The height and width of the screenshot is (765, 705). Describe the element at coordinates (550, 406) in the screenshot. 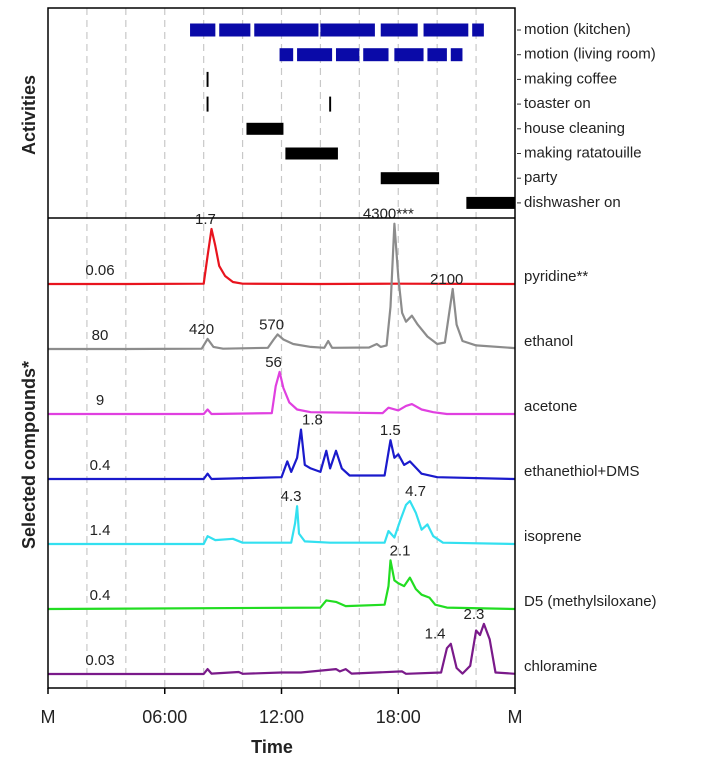

I see `series-label: acetone` at that location.